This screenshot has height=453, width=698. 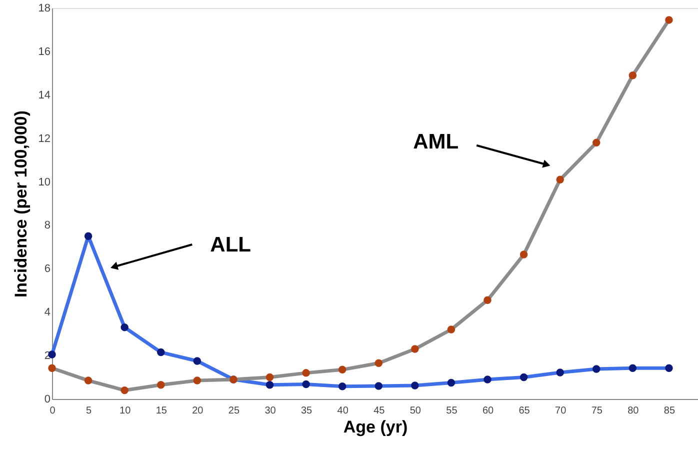 What do you see at coordinates (44, 52) in the screenshot?
I see `y-tick-label: 16` at bounding box center [44, 52].